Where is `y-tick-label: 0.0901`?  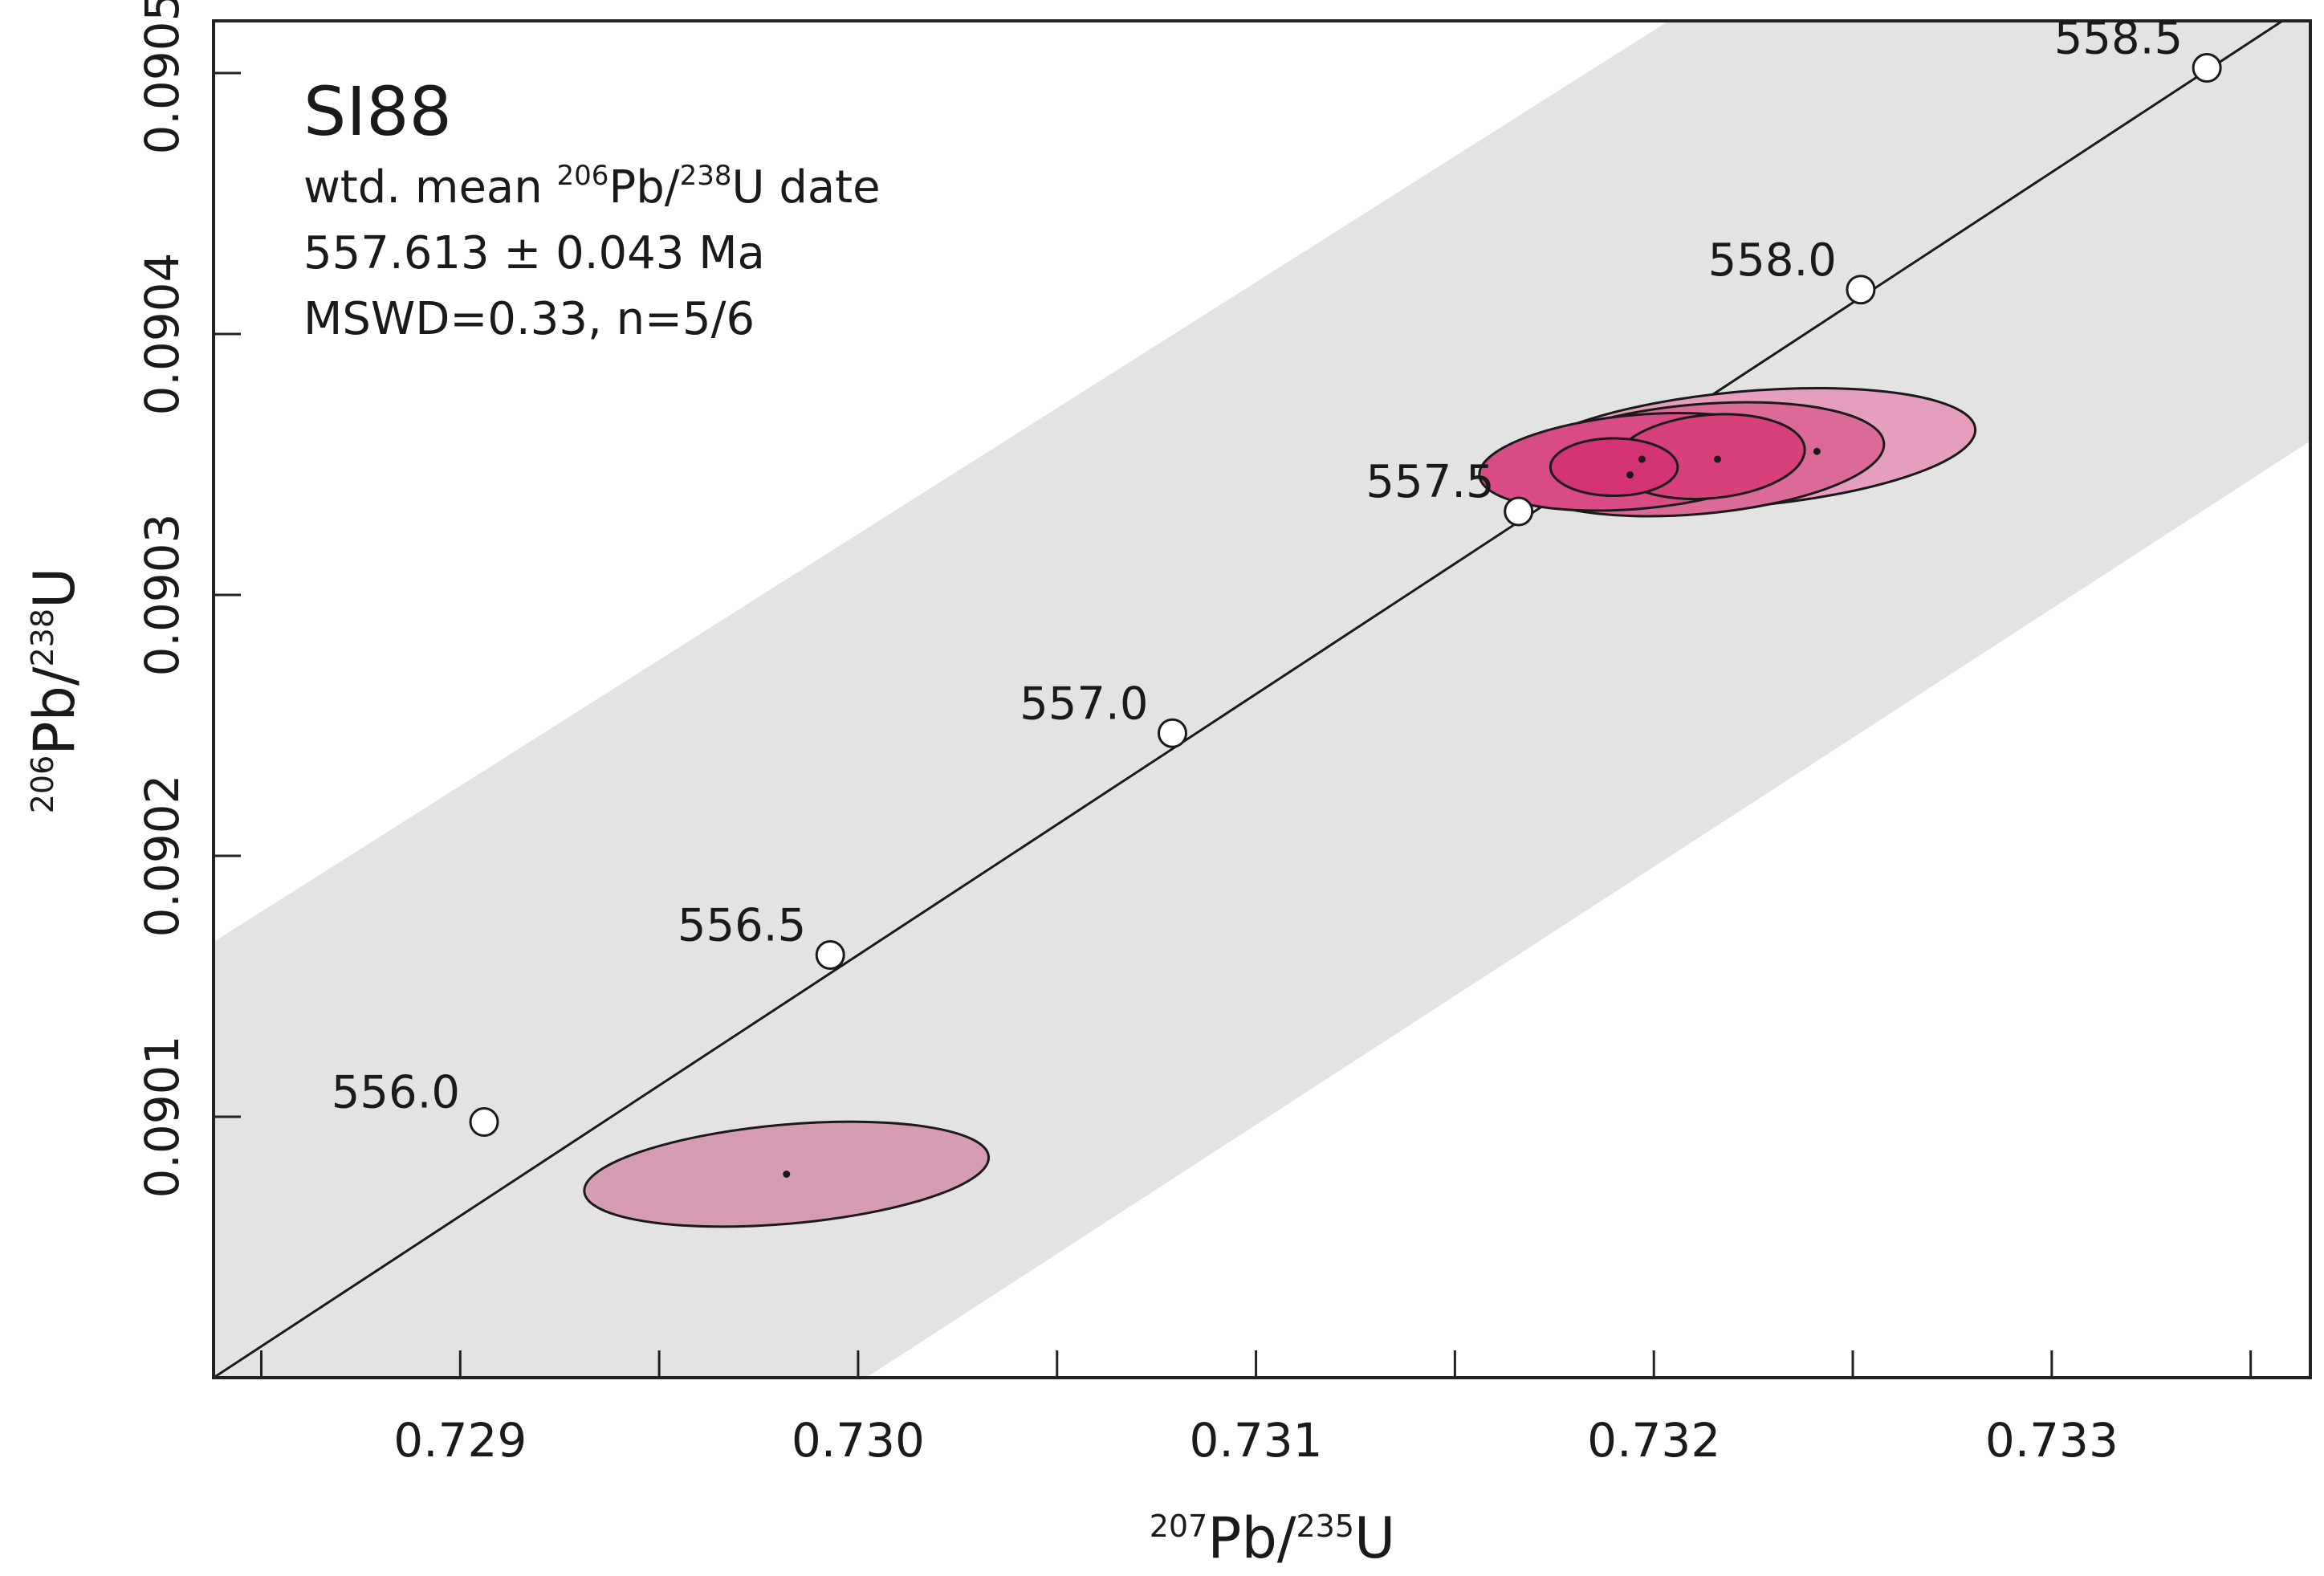 y-tick-label: 0.0901 is located at coordinates (162, 1117).